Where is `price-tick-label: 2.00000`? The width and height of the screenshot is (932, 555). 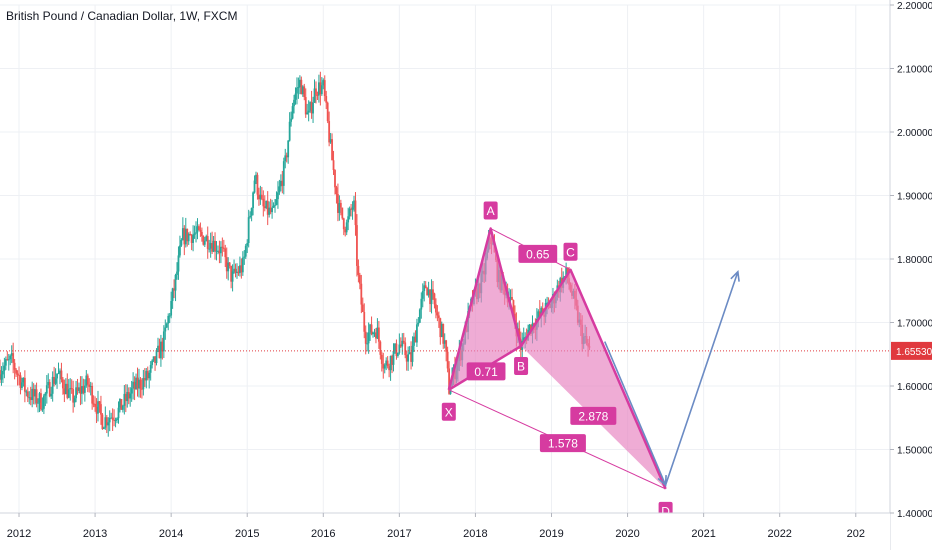
price-tick-label: 2.00000 is located at coordinates (914, 133).